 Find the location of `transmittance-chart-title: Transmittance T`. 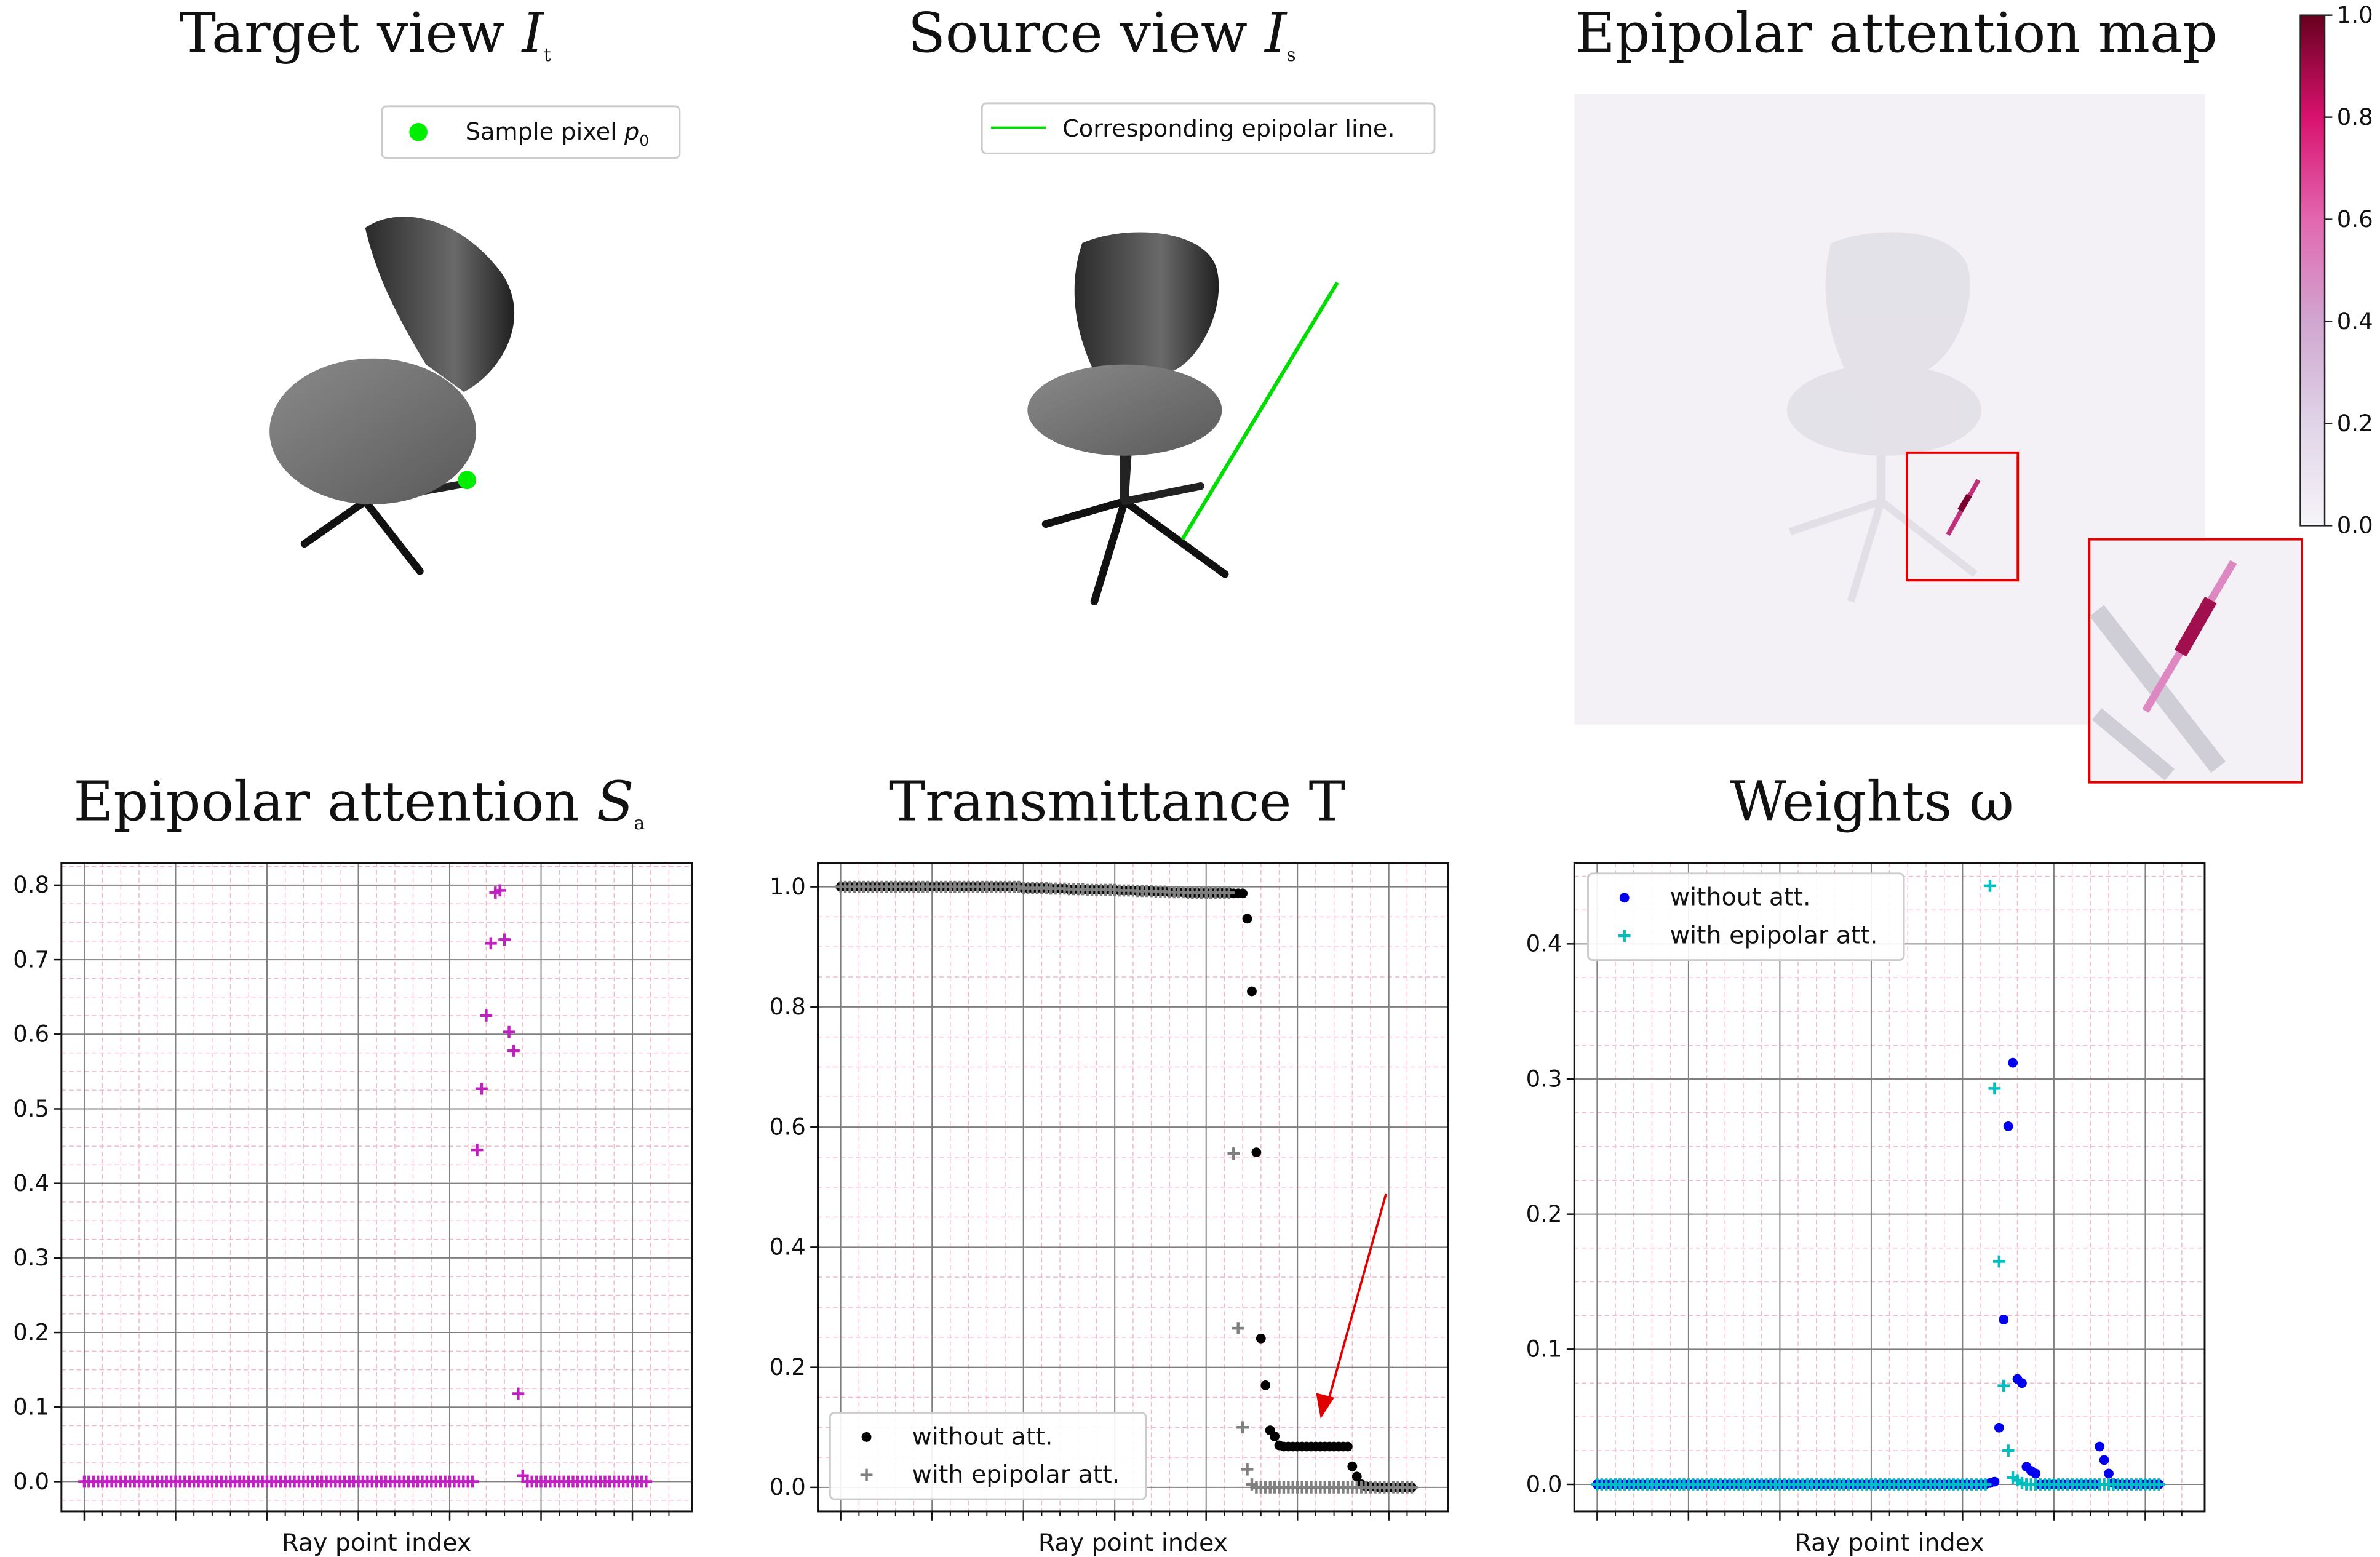

transmittance-chart-title: Transmittance T is located at coordinates (1117, 801).